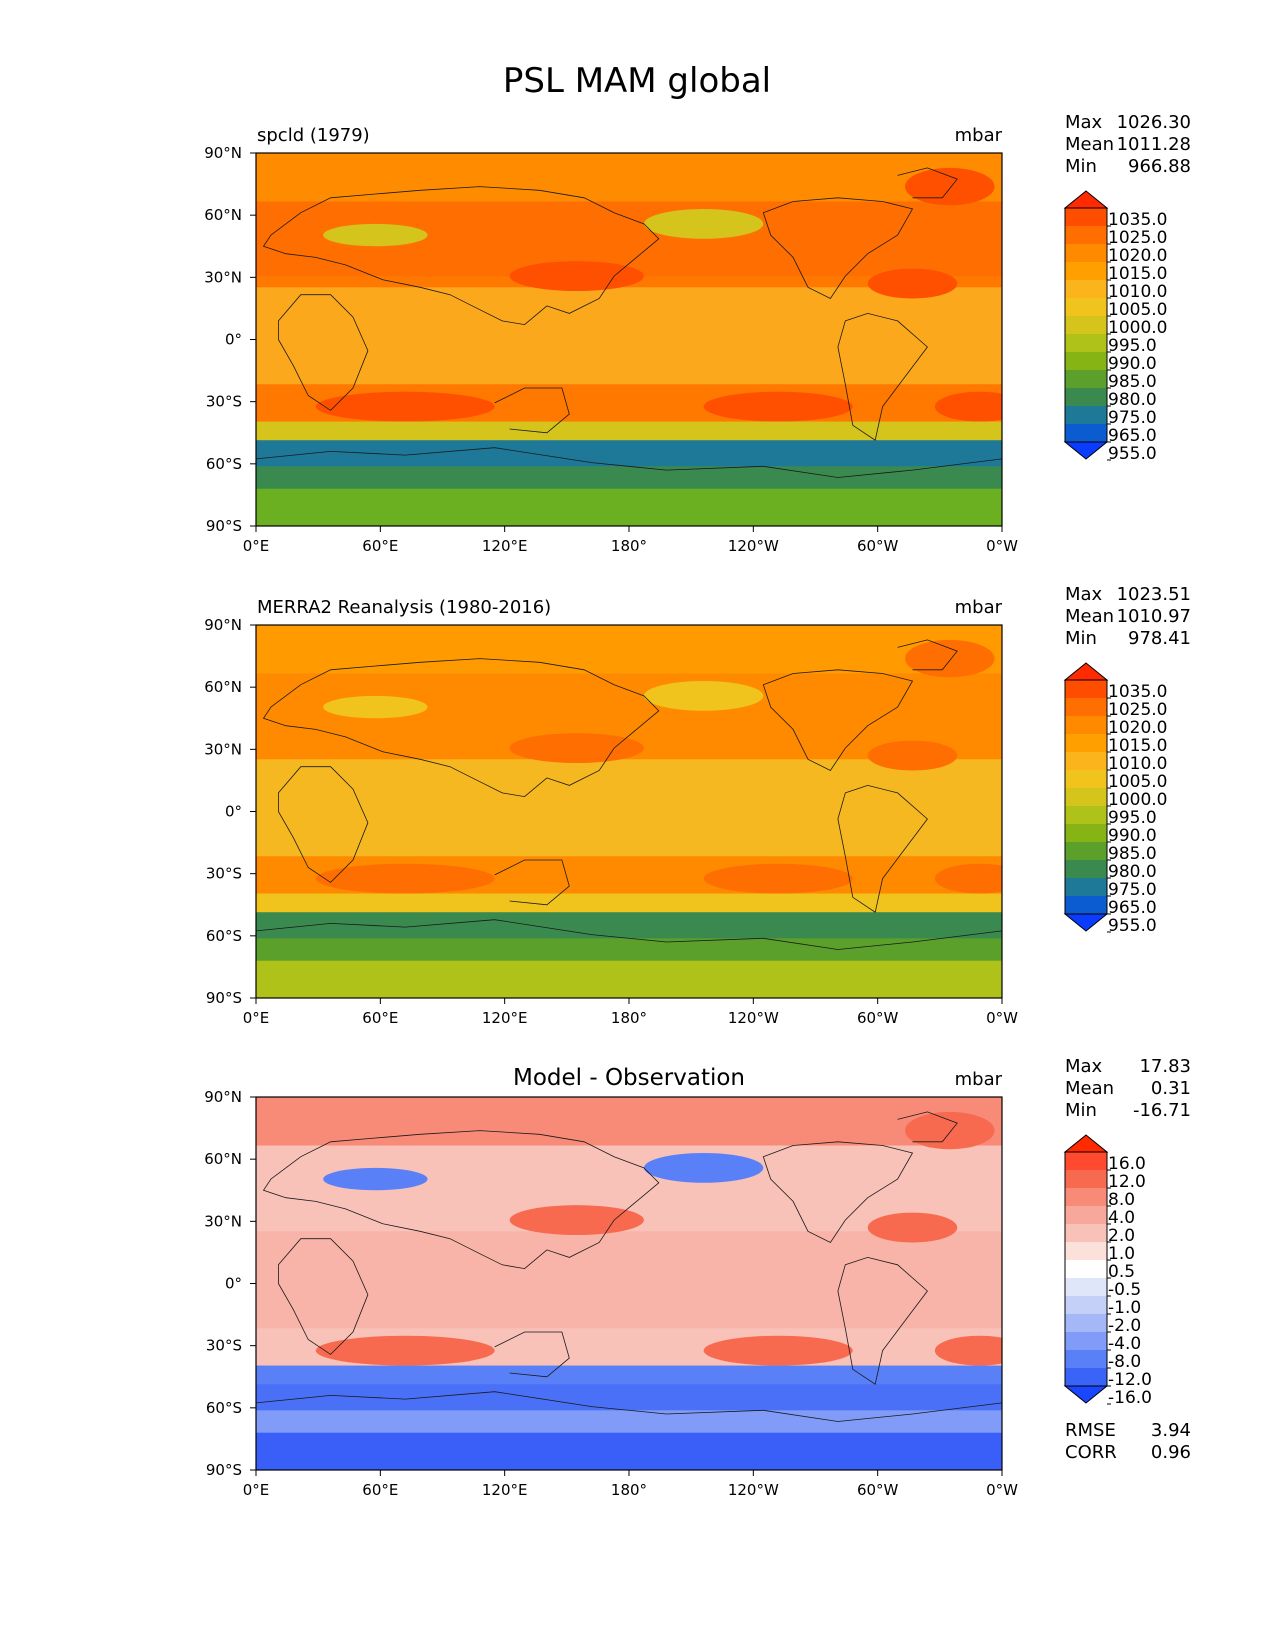  Describe the element at coordinates (1130, 1398) in the screenshot. I see `colorbar-tick-label: -16.0` at that location.